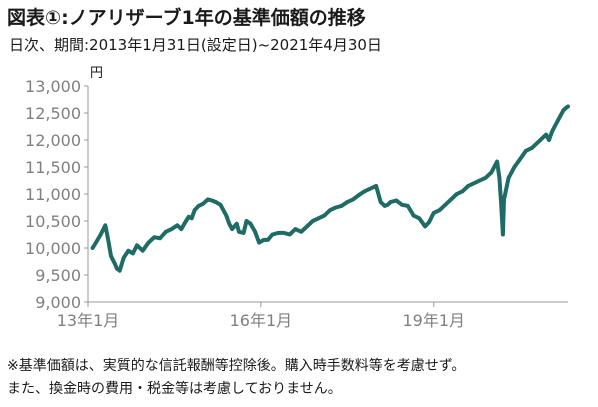 The height and width of the screenshot is (407, 598). Describe the element at coordinates (433, 320) in the screenshot. I see `x-tick-label: 19年1月` at that location.